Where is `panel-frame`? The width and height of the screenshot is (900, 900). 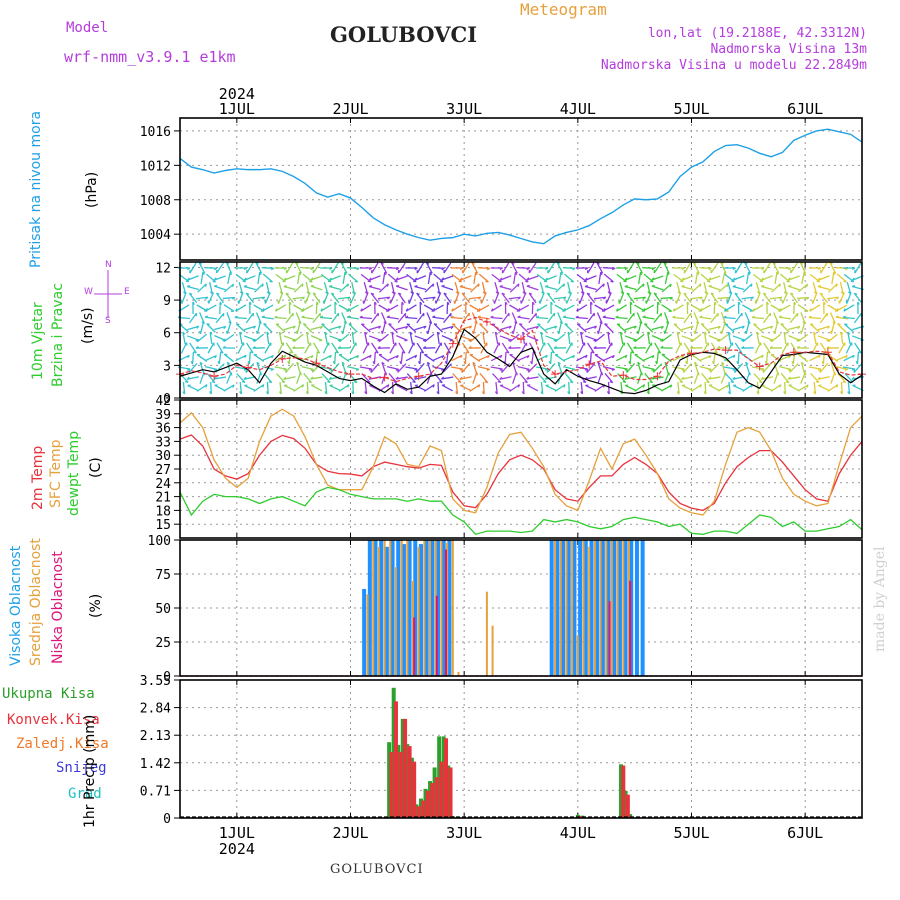 panel-frame is located at coordinates (521, 749).